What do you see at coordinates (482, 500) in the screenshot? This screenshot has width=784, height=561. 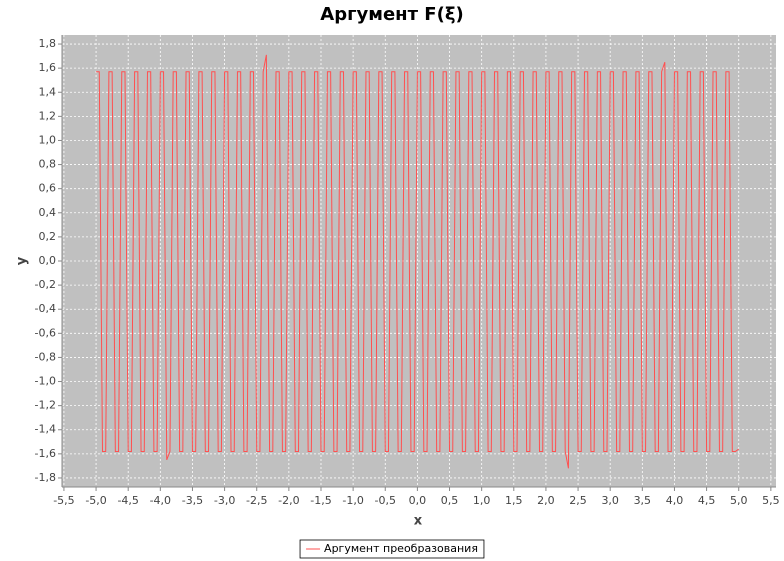 I see `x-tick-label: 1,0` at bounding box center [482, 500].